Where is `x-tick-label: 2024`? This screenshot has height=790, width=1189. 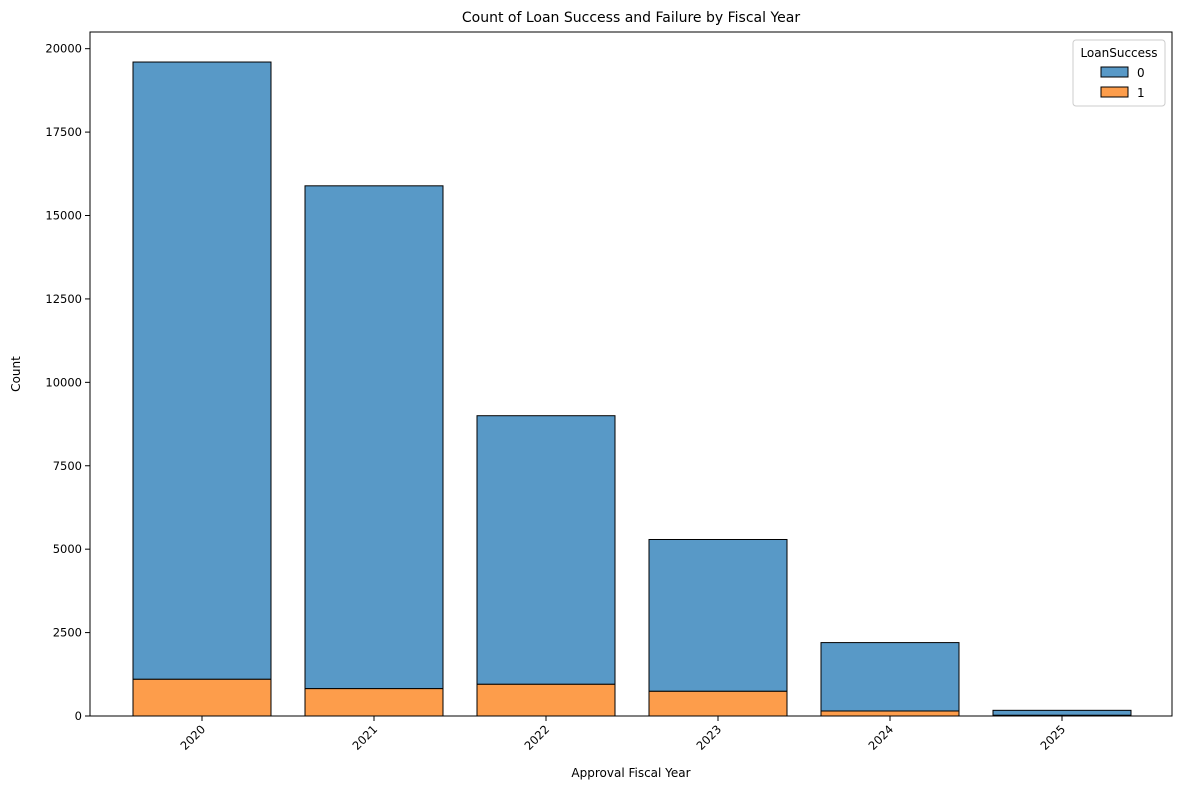 x-tick-label: 2024 is located at coordinates (881, 737).